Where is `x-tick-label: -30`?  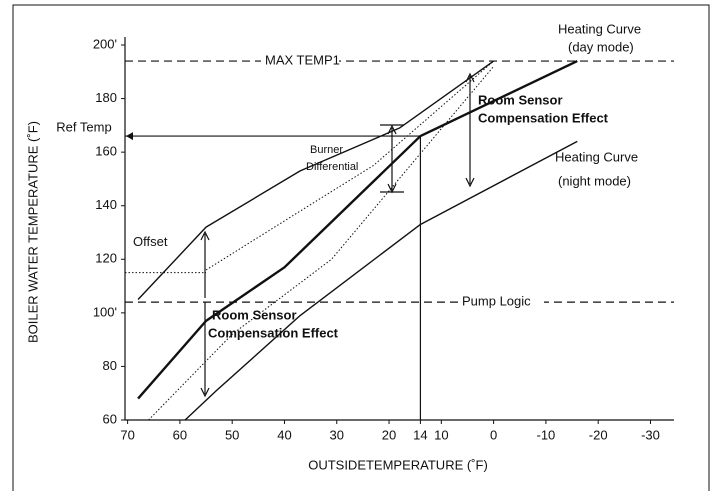 x-tick-label: -30 is located at coordinates (650, 434).